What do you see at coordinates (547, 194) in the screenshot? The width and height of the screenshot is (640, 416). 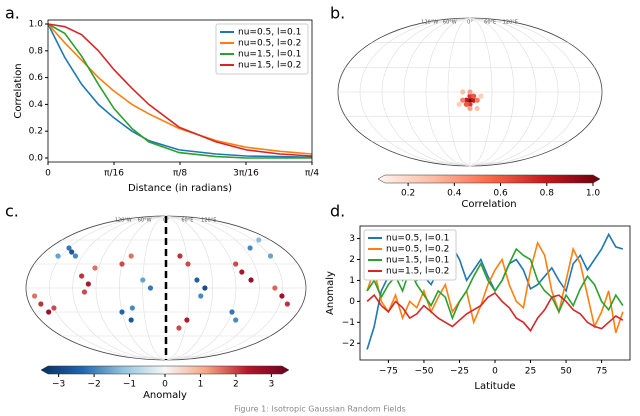 I see `colorbar-tick-label: 0.8` at bounding box center [547, 194].